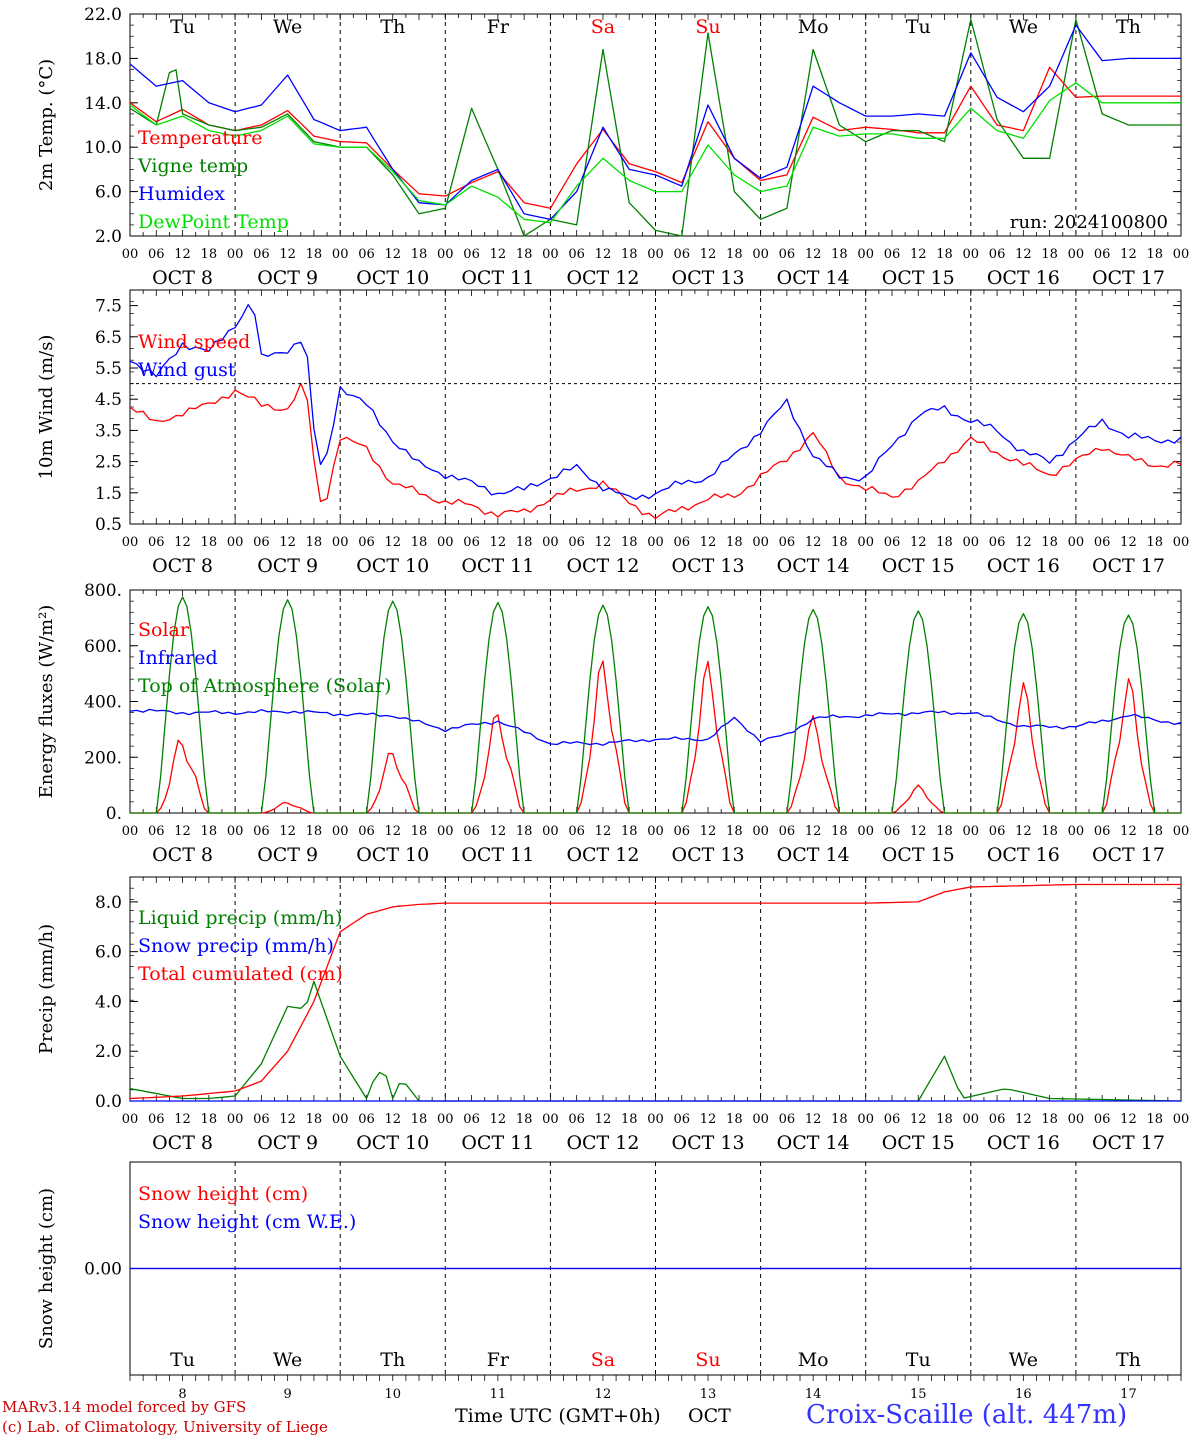 This screenshot has height=1440, width=1194. I want to click on bottom-date-label: 12, so click(603, 1394).